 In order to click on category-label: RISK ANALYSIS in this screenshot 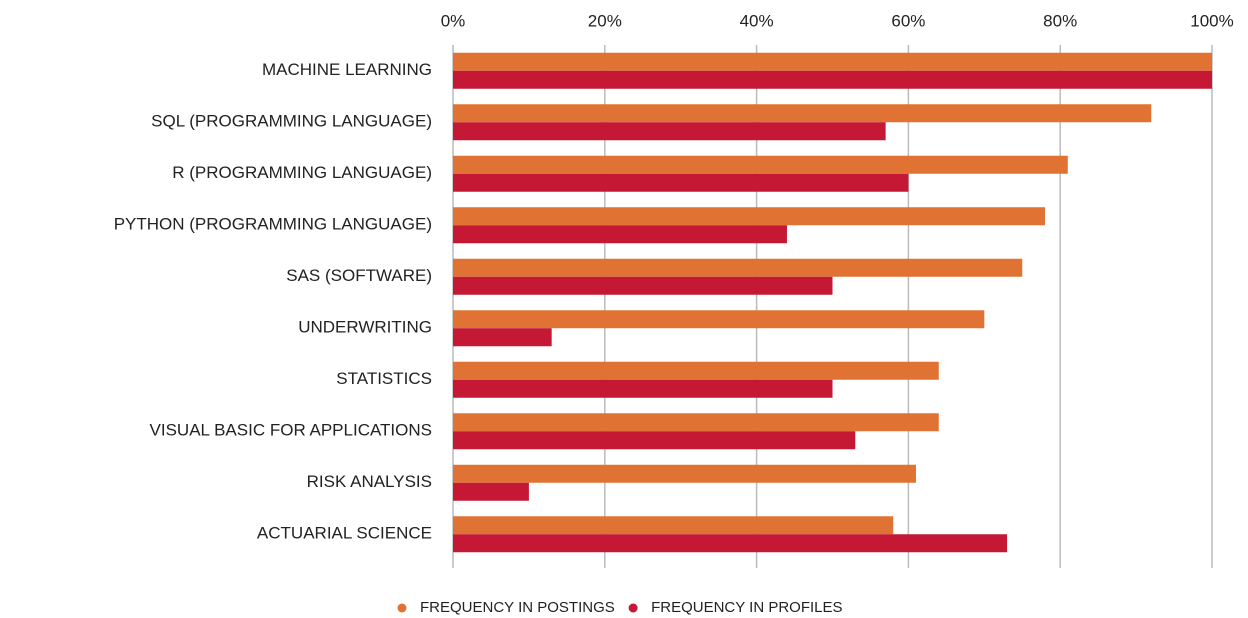, I will do `click(369, 481)`.